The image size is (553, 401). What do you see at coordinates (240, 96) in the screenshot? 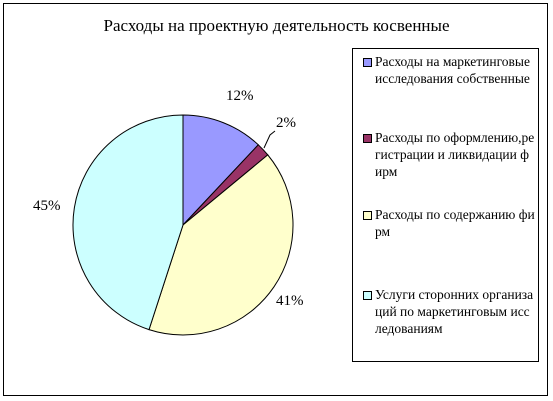
I see `data-label-marketing: 12%` at bounding box center [240, 96].